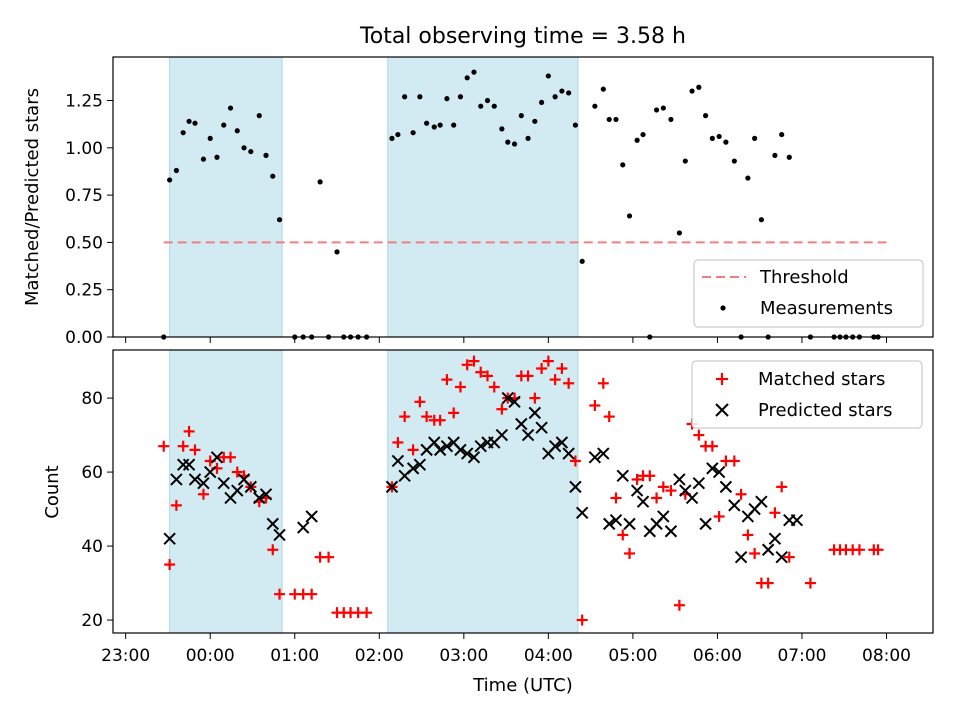 Image resolution: width=960 pixels, height=720 pixels. I want to click on x-tick-label: 02:00, so click(379, 656).